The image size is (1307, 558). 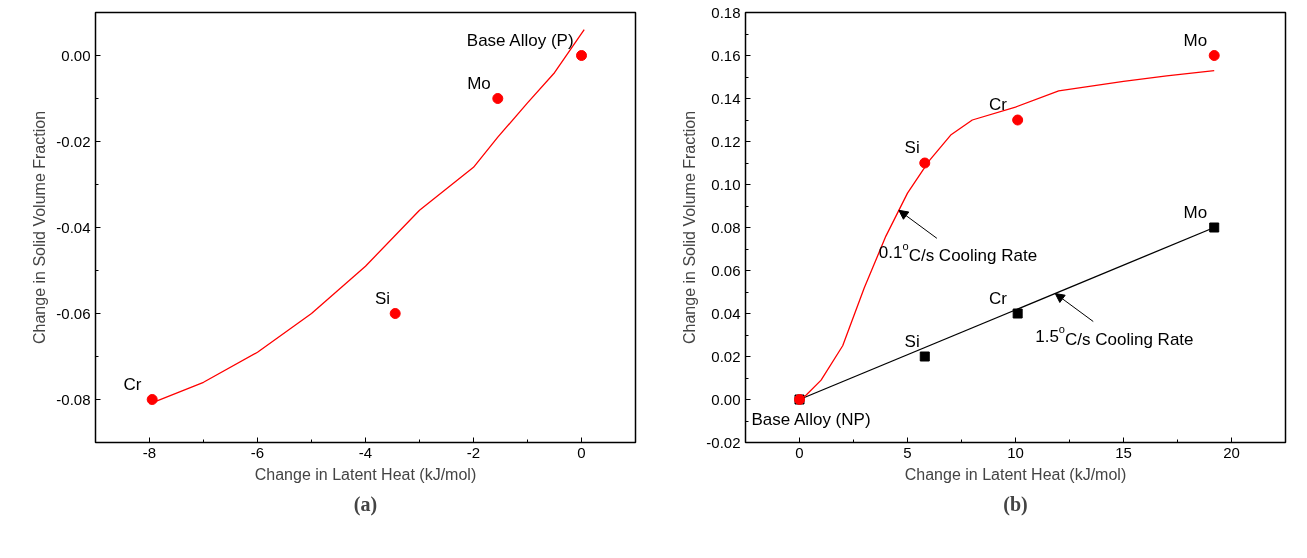 What do you see at coordinates (726, 270) in the screenshot?
I see `y-tick-label: 0.06` at bounding box center [726, 270].